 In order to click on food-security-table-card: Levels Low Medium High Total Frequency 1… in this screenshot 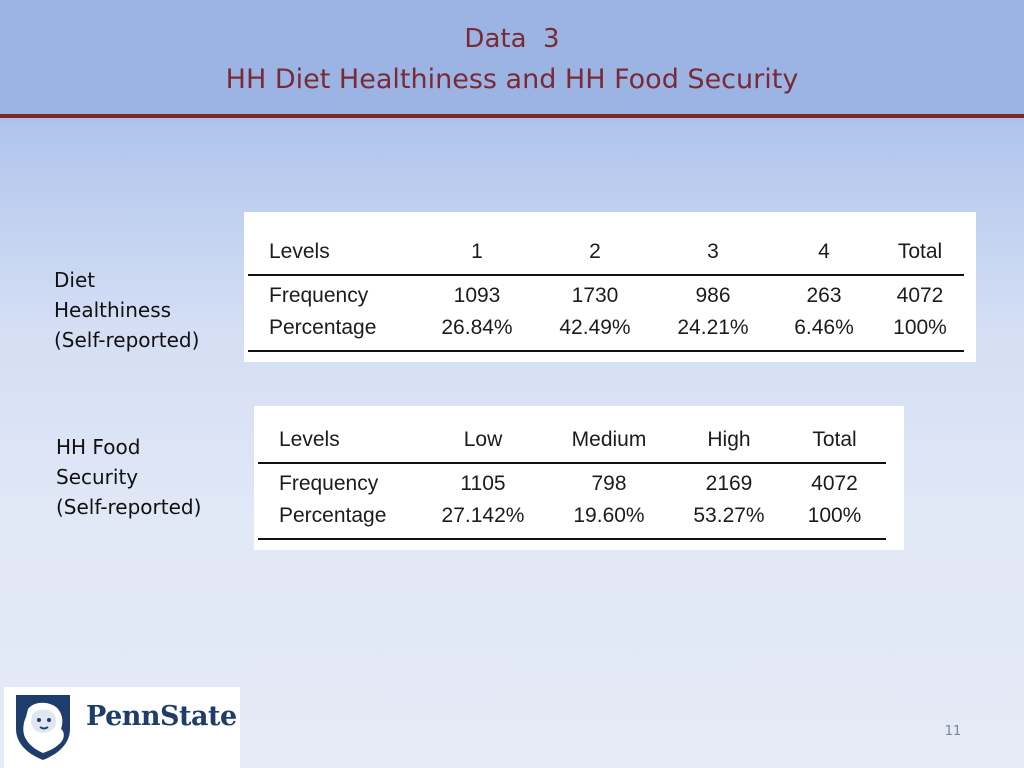, I will do `click(579, 478)`.